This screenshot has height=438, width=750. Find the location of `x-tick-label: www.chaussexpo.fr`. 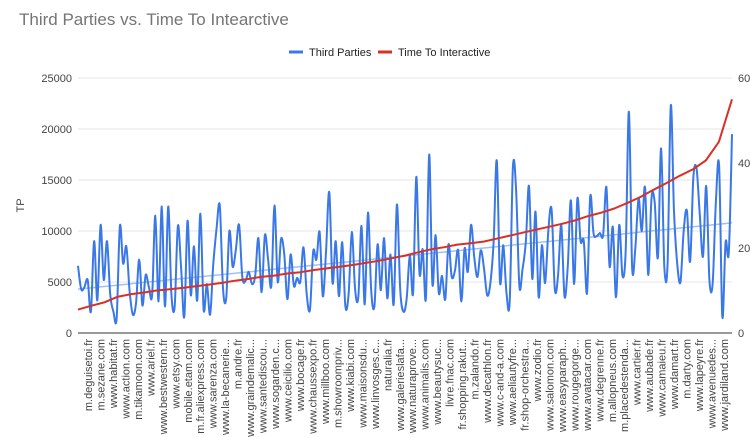

x-tick-label: www.chaussexpo.fr is located at coordinates (313, 387).